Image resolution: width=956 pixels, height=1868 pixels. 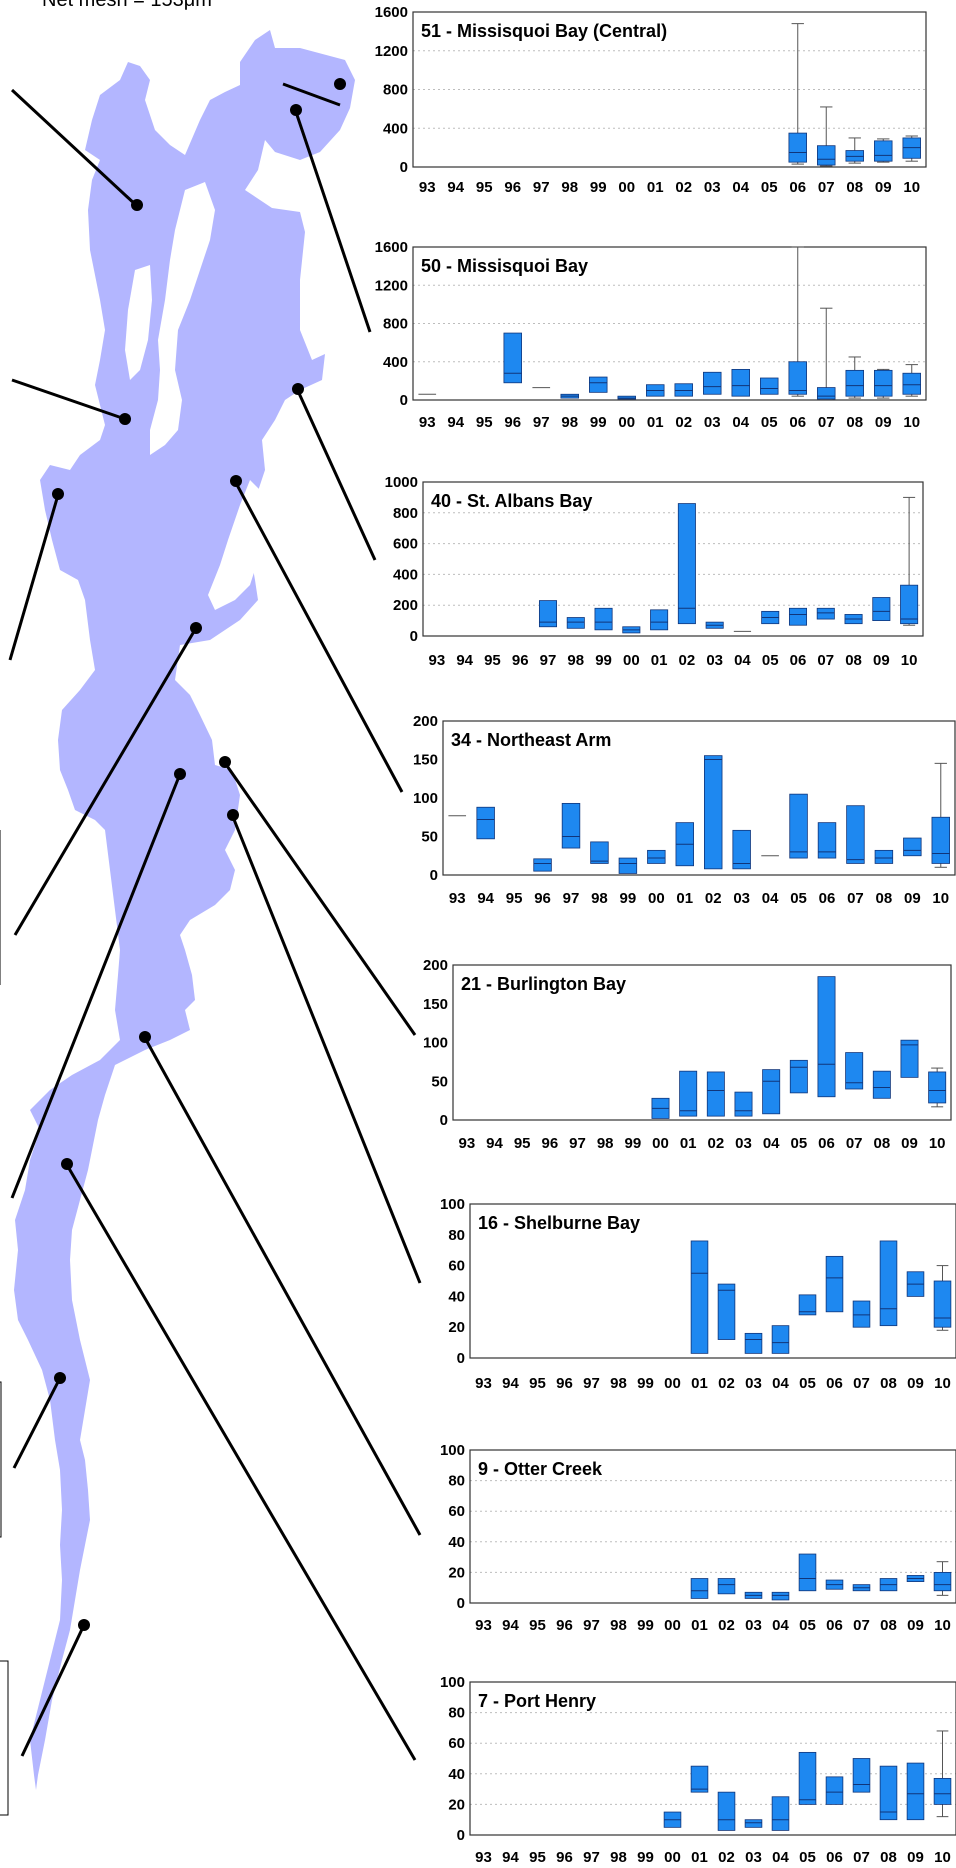 What do you see at coordinates (537, 1701) in the screenshot?
I see `chart-title: 7 - Port Henry` at bounding box center [537, 1701].